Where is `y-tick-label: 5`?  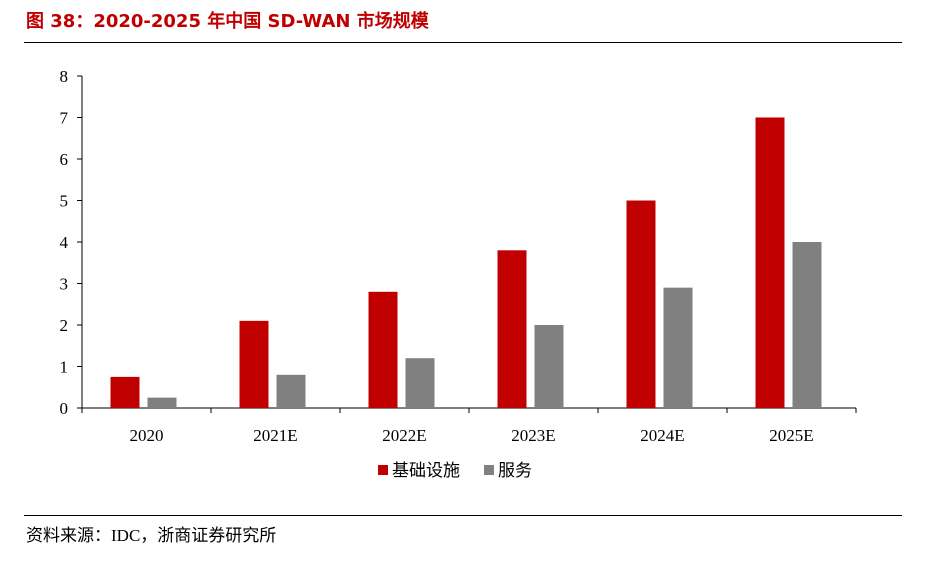
y-tick-label: 5 is located at coordinates (64, 201).